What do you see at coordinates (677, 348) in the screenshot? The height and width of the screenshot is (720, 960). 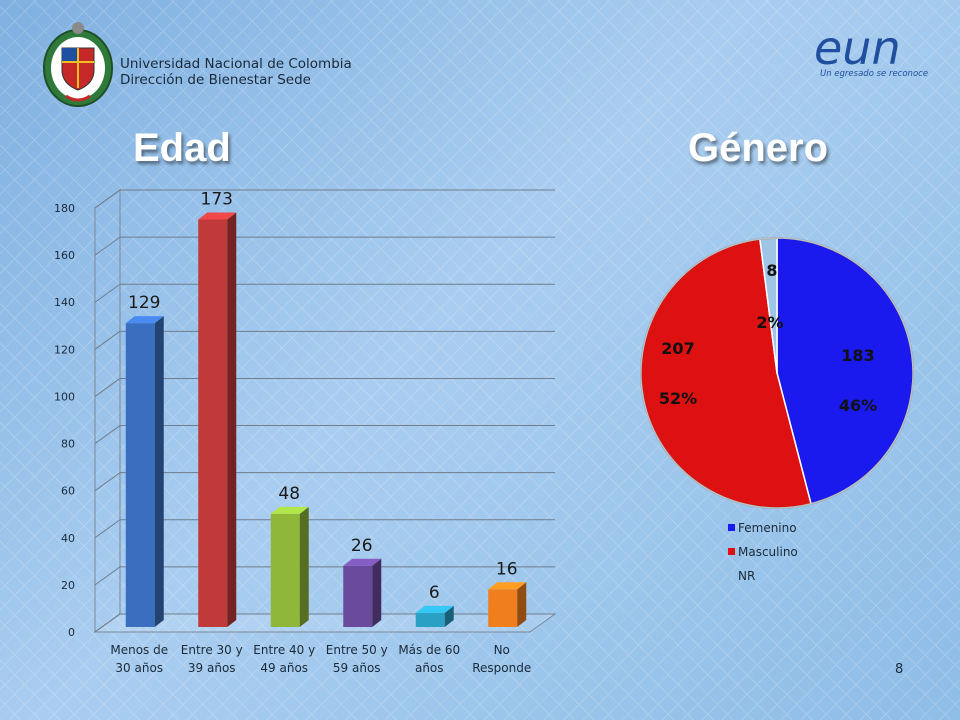 I see `pie-value-label: 207` at bounding box center [677, 348].